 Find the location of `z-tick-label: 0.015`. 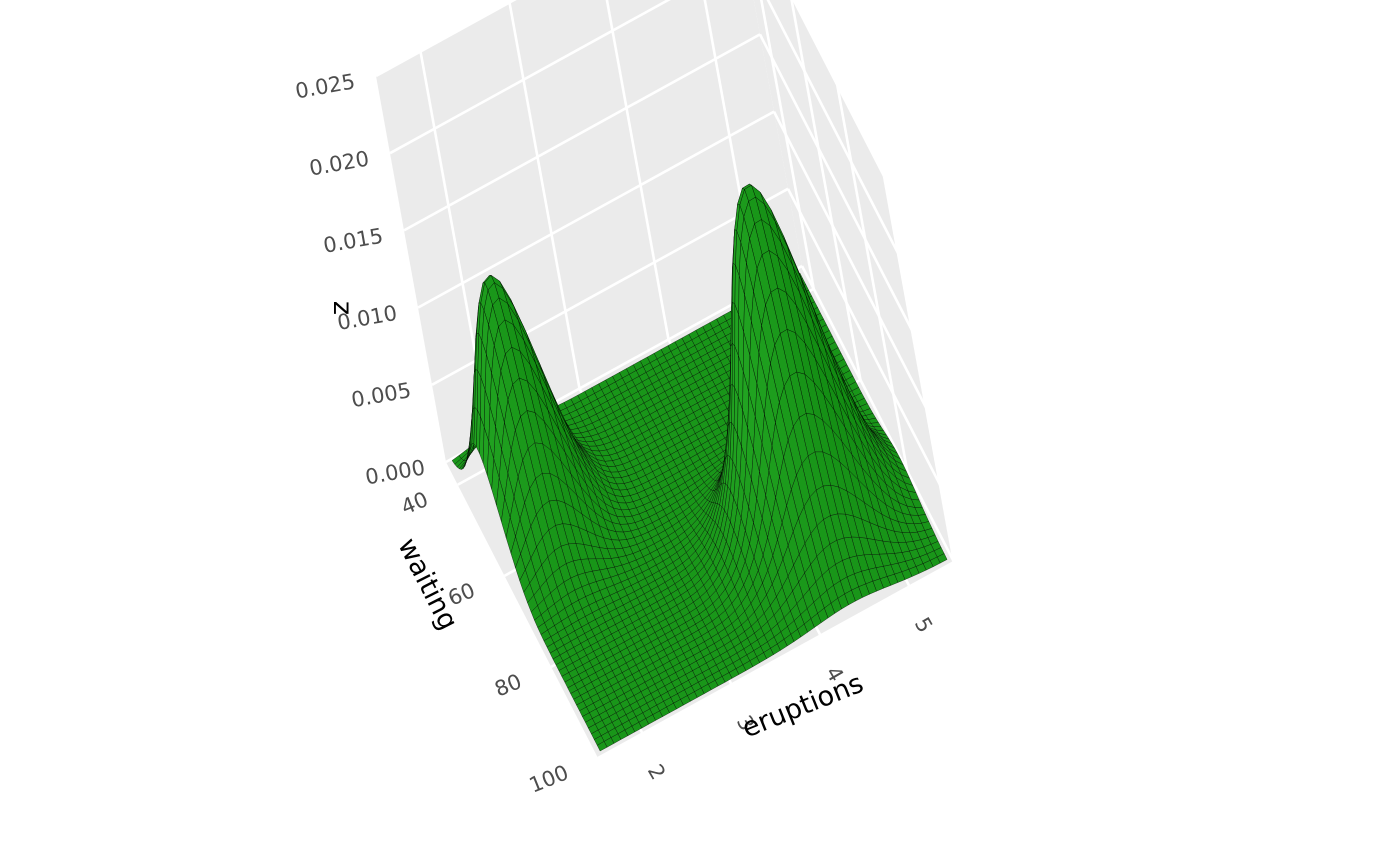

z-tick-label: 0.015 is located at coordinates (352, 241).